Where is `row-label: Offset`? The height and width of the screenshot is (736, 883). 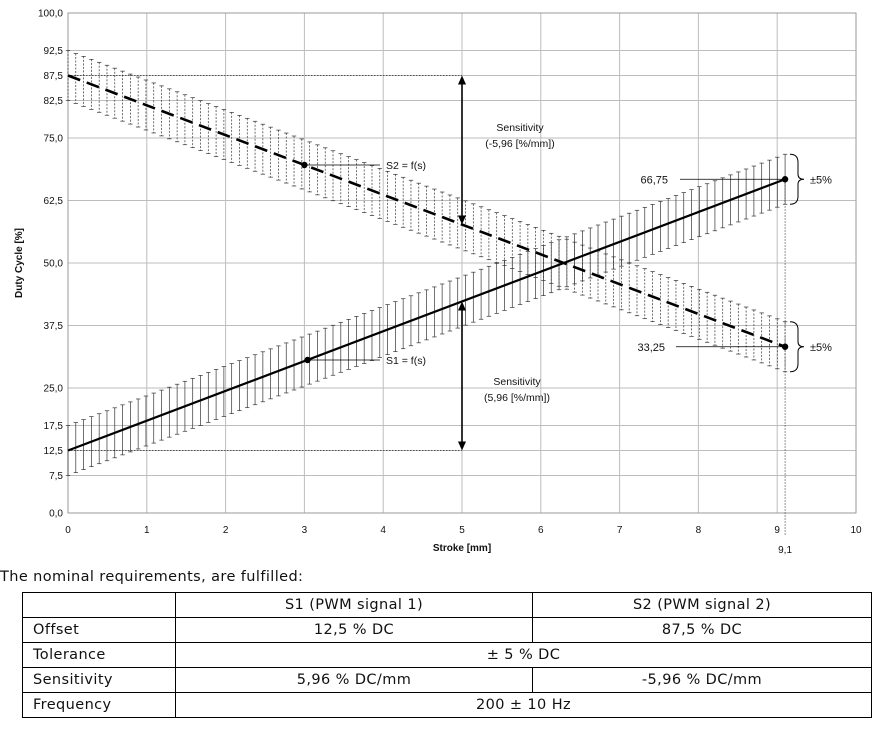 row-label: Offset is located at coordinates (99, 630).